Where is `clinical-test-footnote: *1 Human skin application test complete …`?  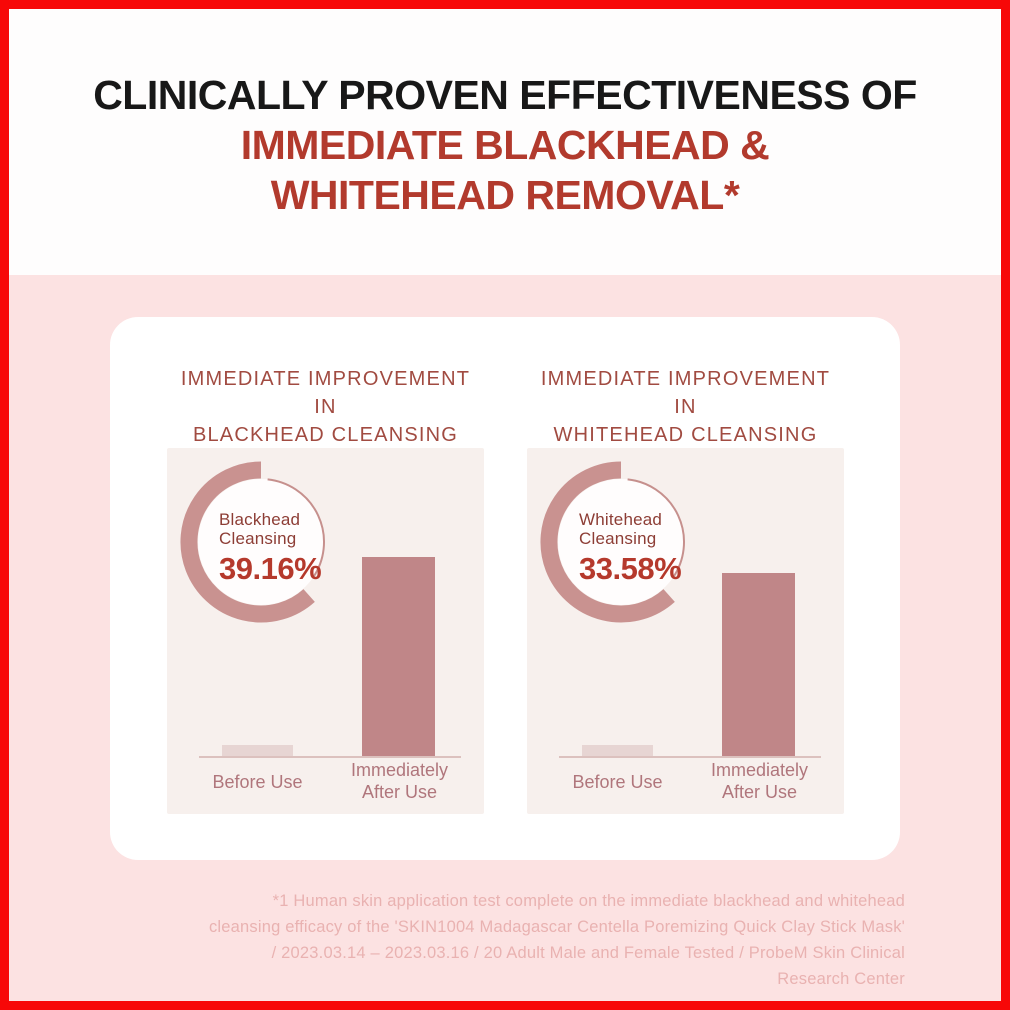
clinical-test-footnote: *1 Human skin application test complete … is located at coordinates (515, 940).